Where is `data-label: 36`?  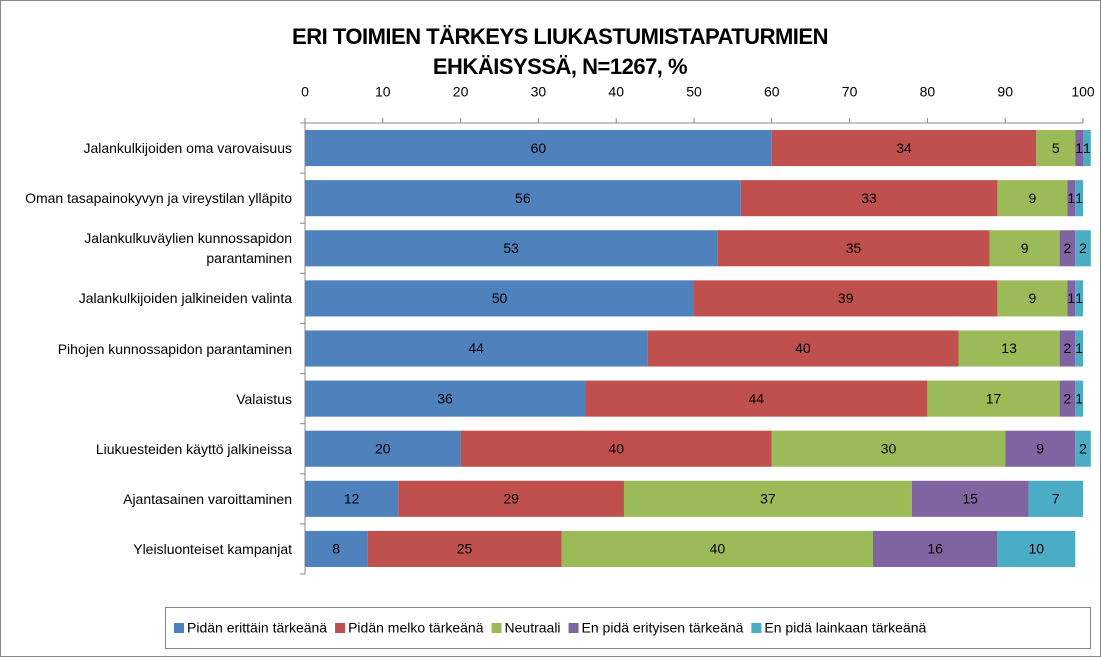 data-label: 36 is located at coordinates (445, 398).